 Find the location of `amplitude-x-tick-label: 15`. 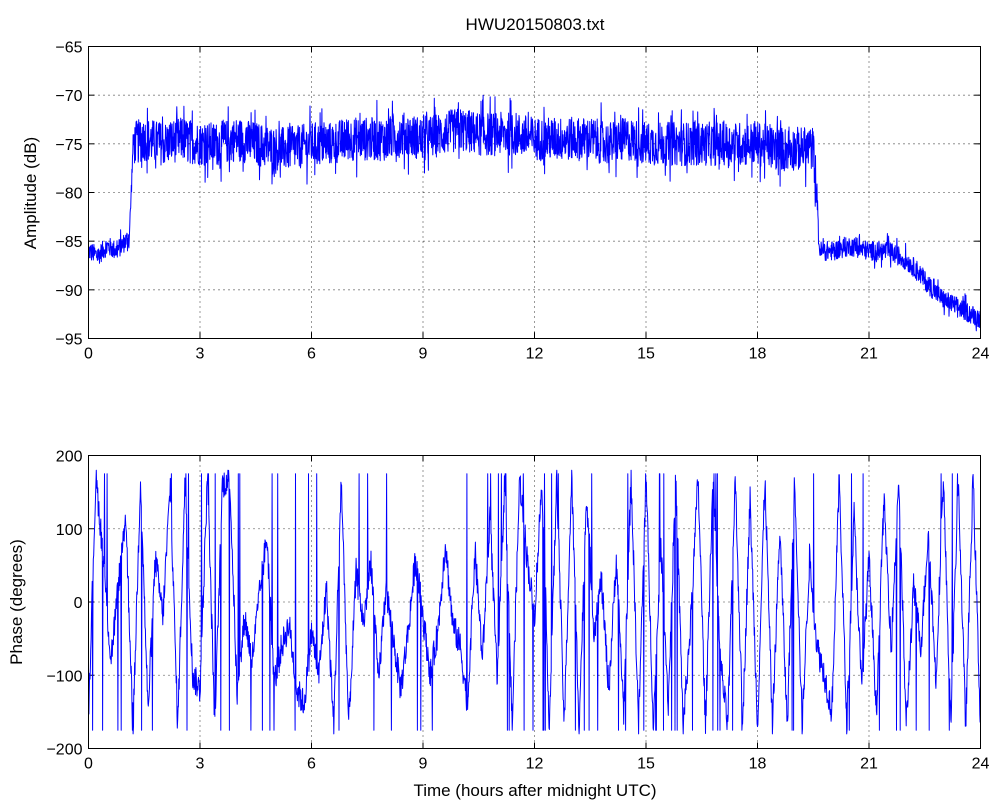

amplitude-x-tick-label: 15 is located at coordinates (646, 354).